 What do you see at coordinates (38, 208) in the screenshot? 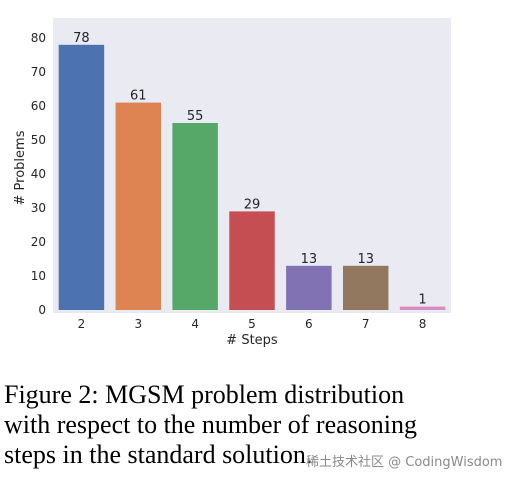
I see `y-tick-label-30: 30` at bounding box center [38, 208].